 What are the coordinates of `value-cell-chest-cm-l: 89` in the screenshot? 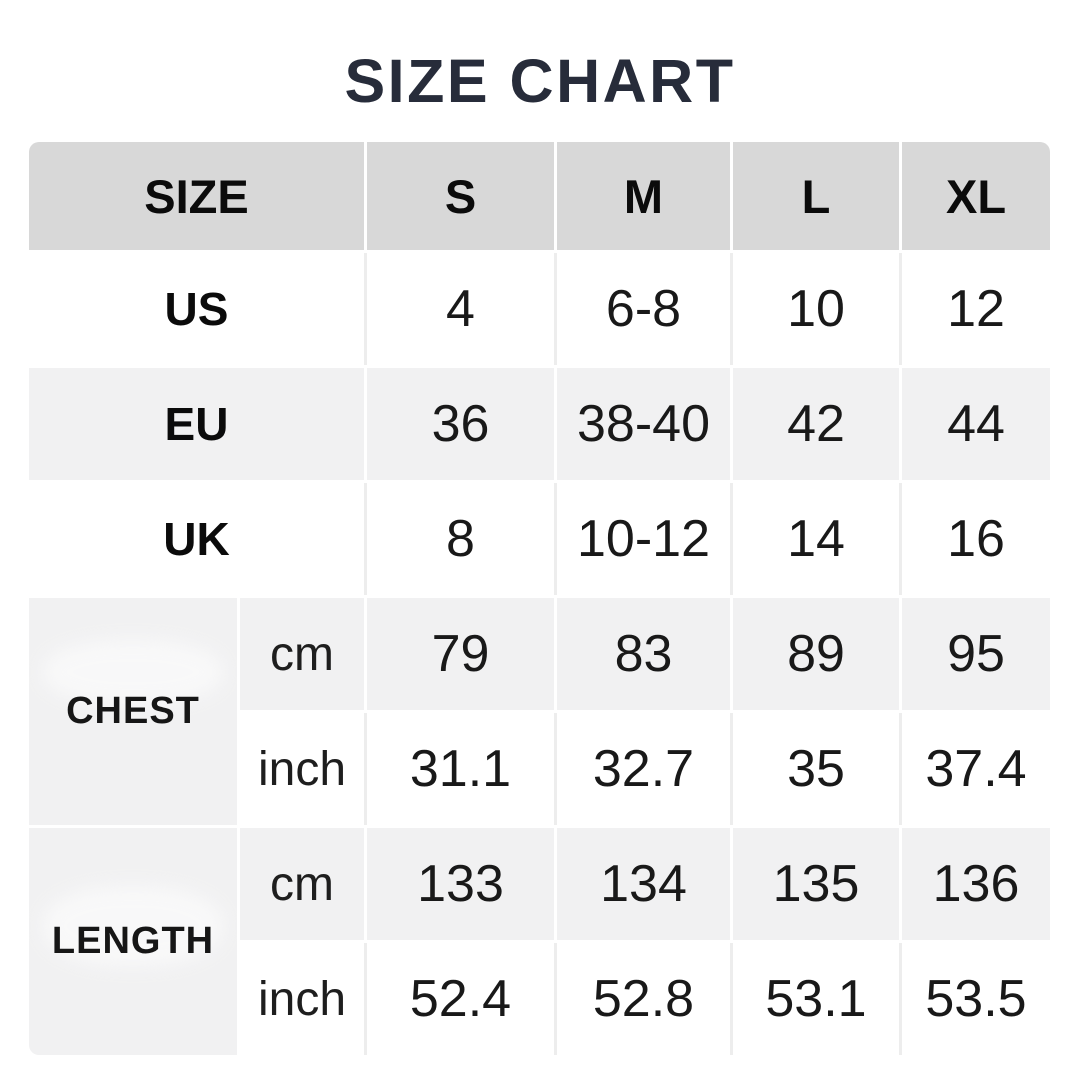 It's located at (814, 654).